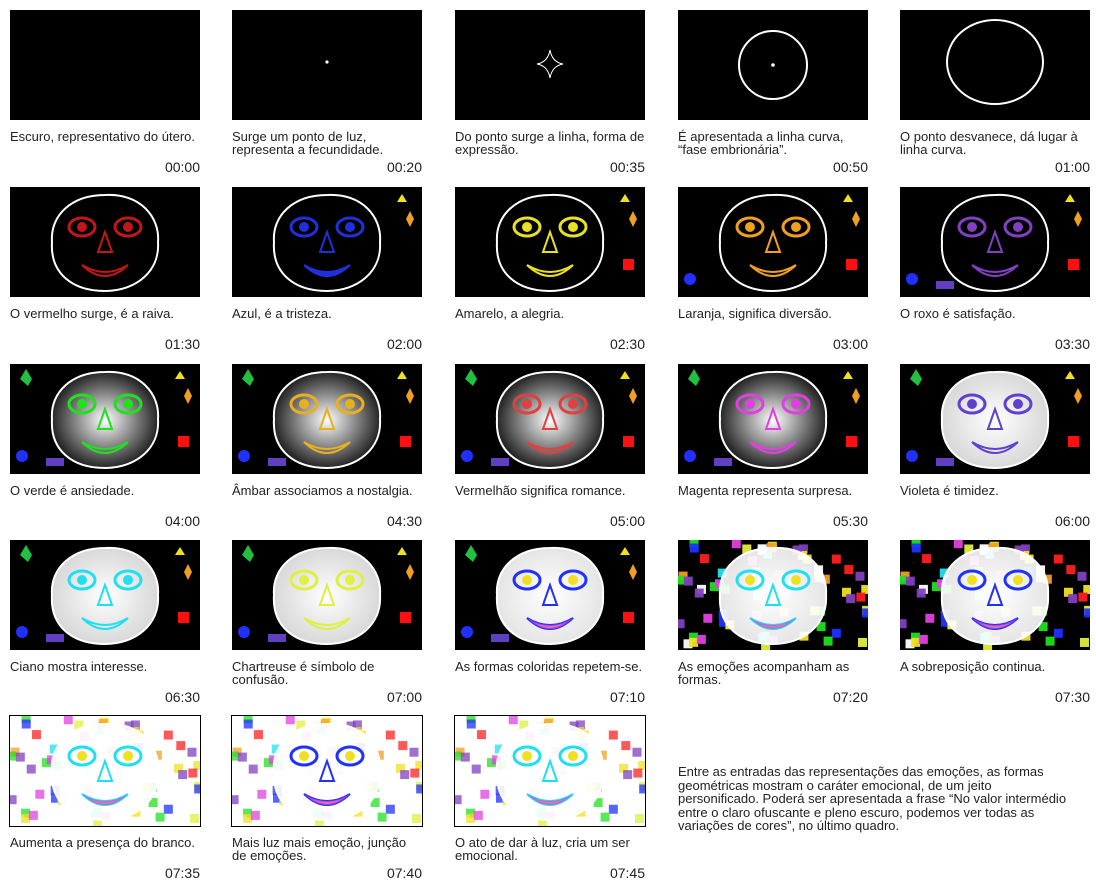 This screenshot has height=883, width=1096. I want to click on frame-timestamp: 07:00, so click(404, 697).